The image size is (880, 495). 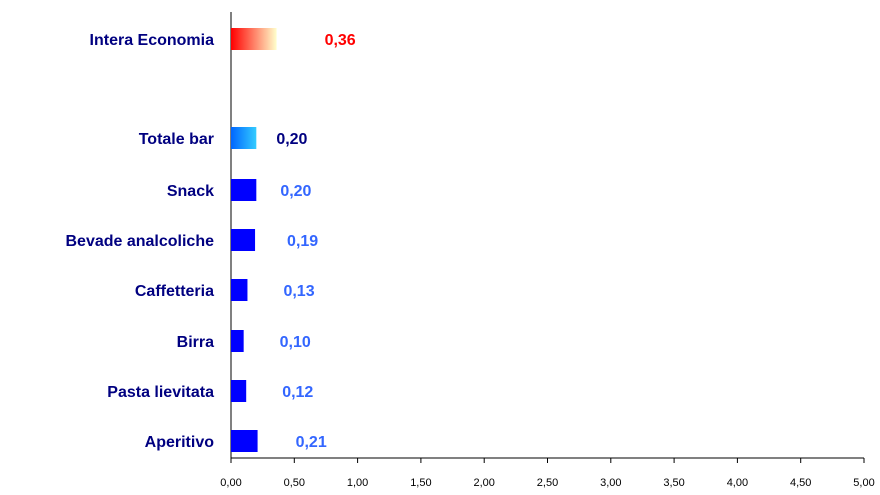 I want to click on x-tick-label: 1,50, so click(x=420, y=483).